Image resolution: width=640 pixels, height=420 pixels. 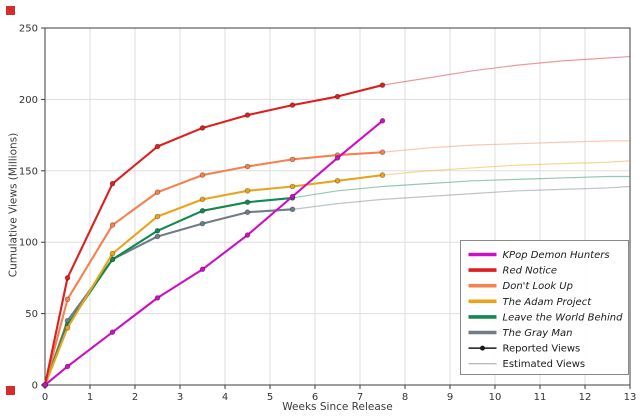 What do you see at coordinates (360, 397) in the screenshot?
I see `x-tick-label: 7` at bounding box center [360, 397].